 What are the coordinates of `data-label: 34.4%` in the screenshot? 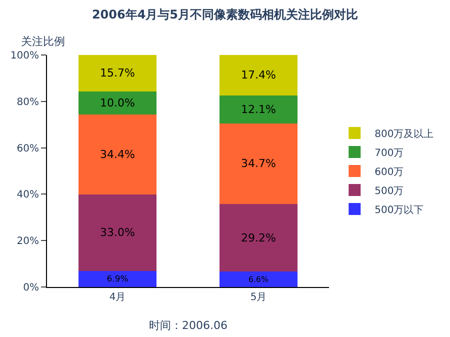 It's located at (117, 155).